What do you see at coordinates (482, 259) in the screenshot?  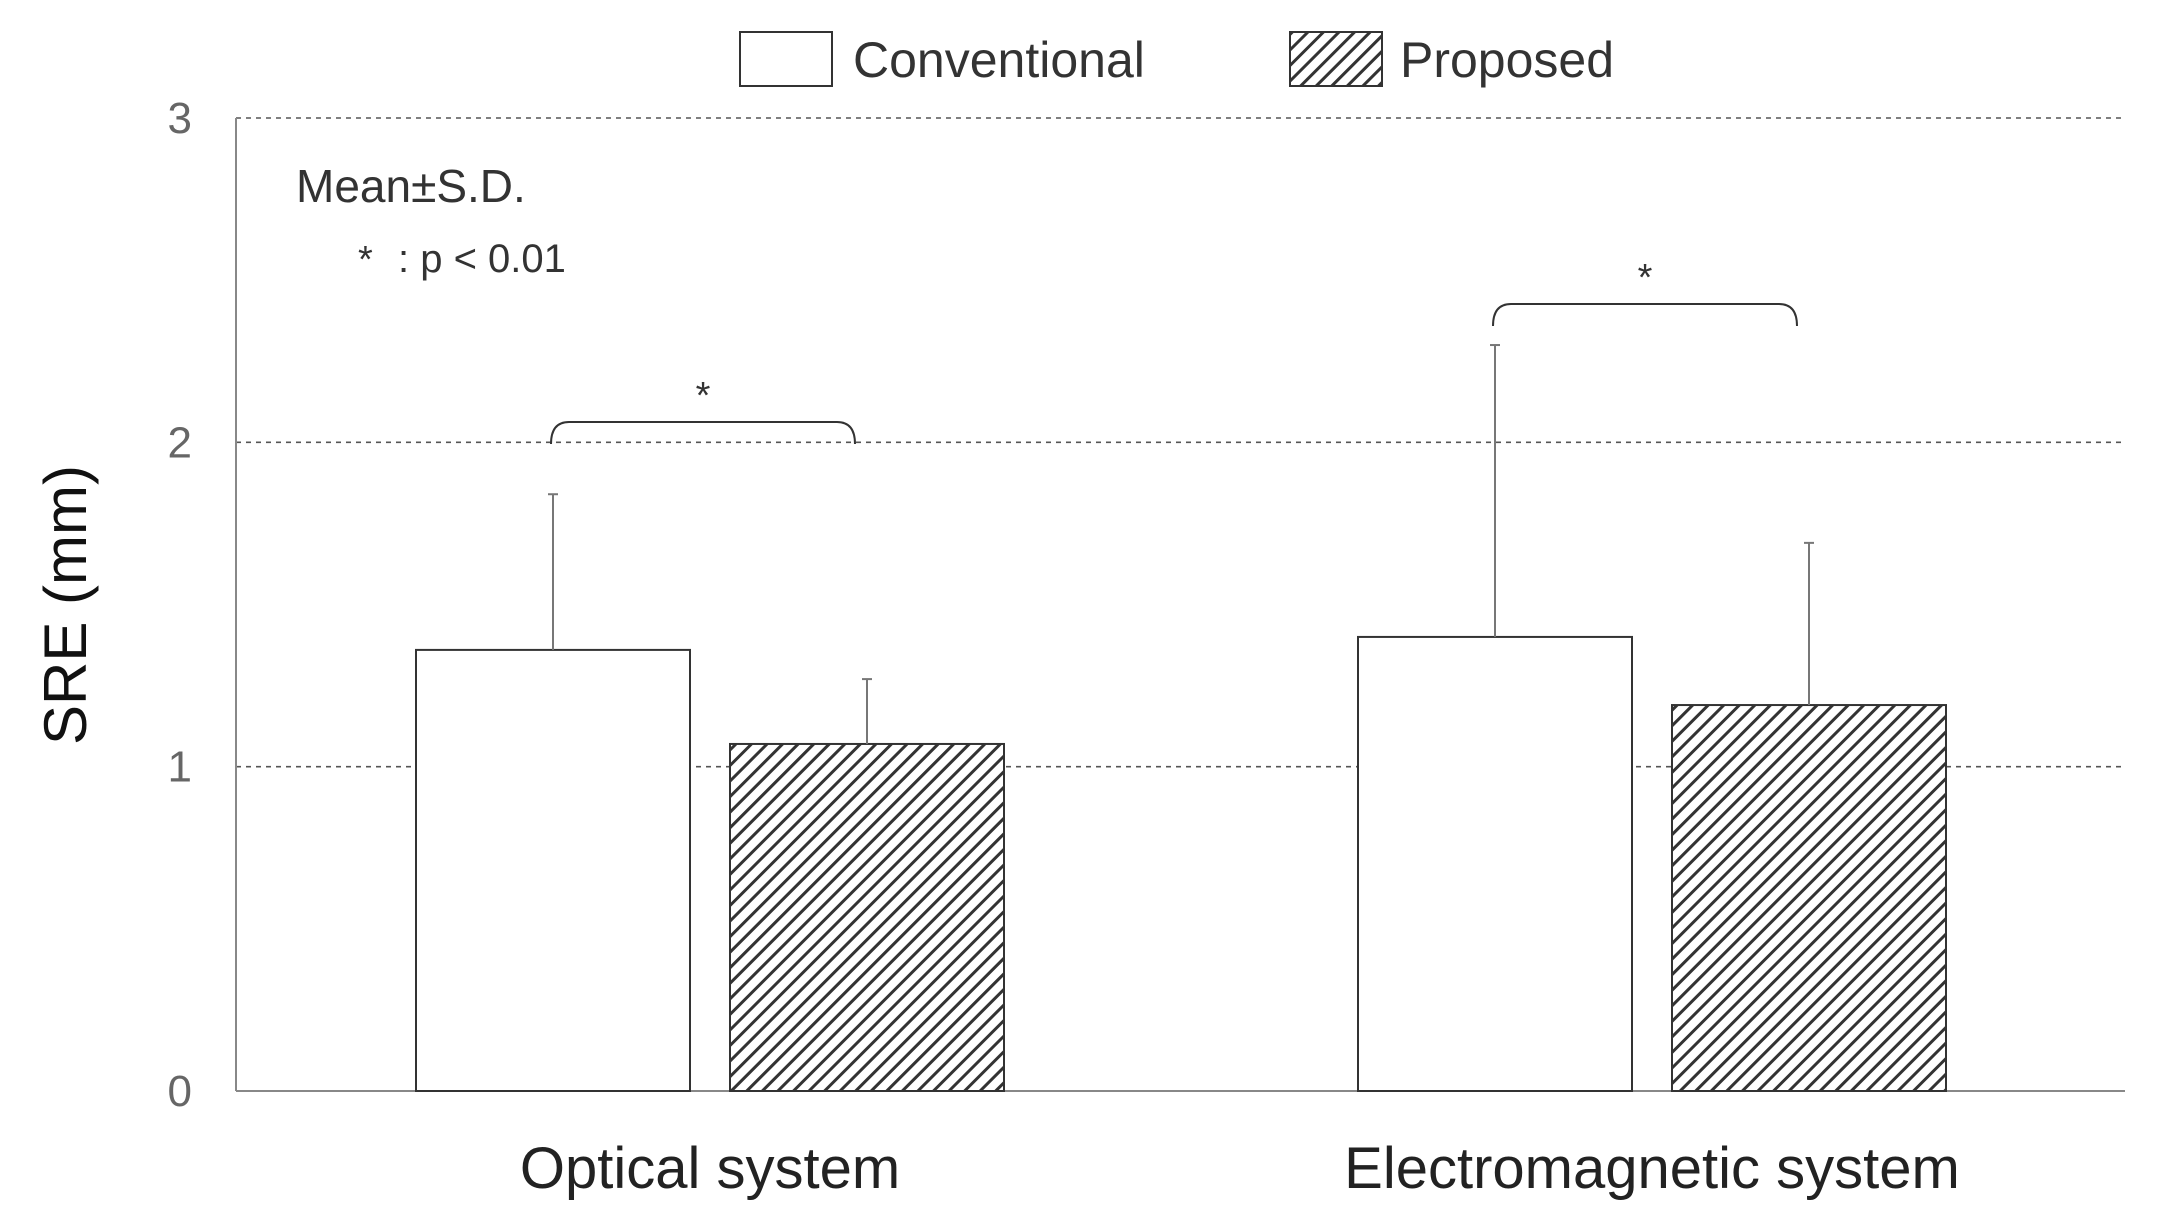 I see `stats-annotation-p-value: : p < 0.01` at bounding box center [482, 259].